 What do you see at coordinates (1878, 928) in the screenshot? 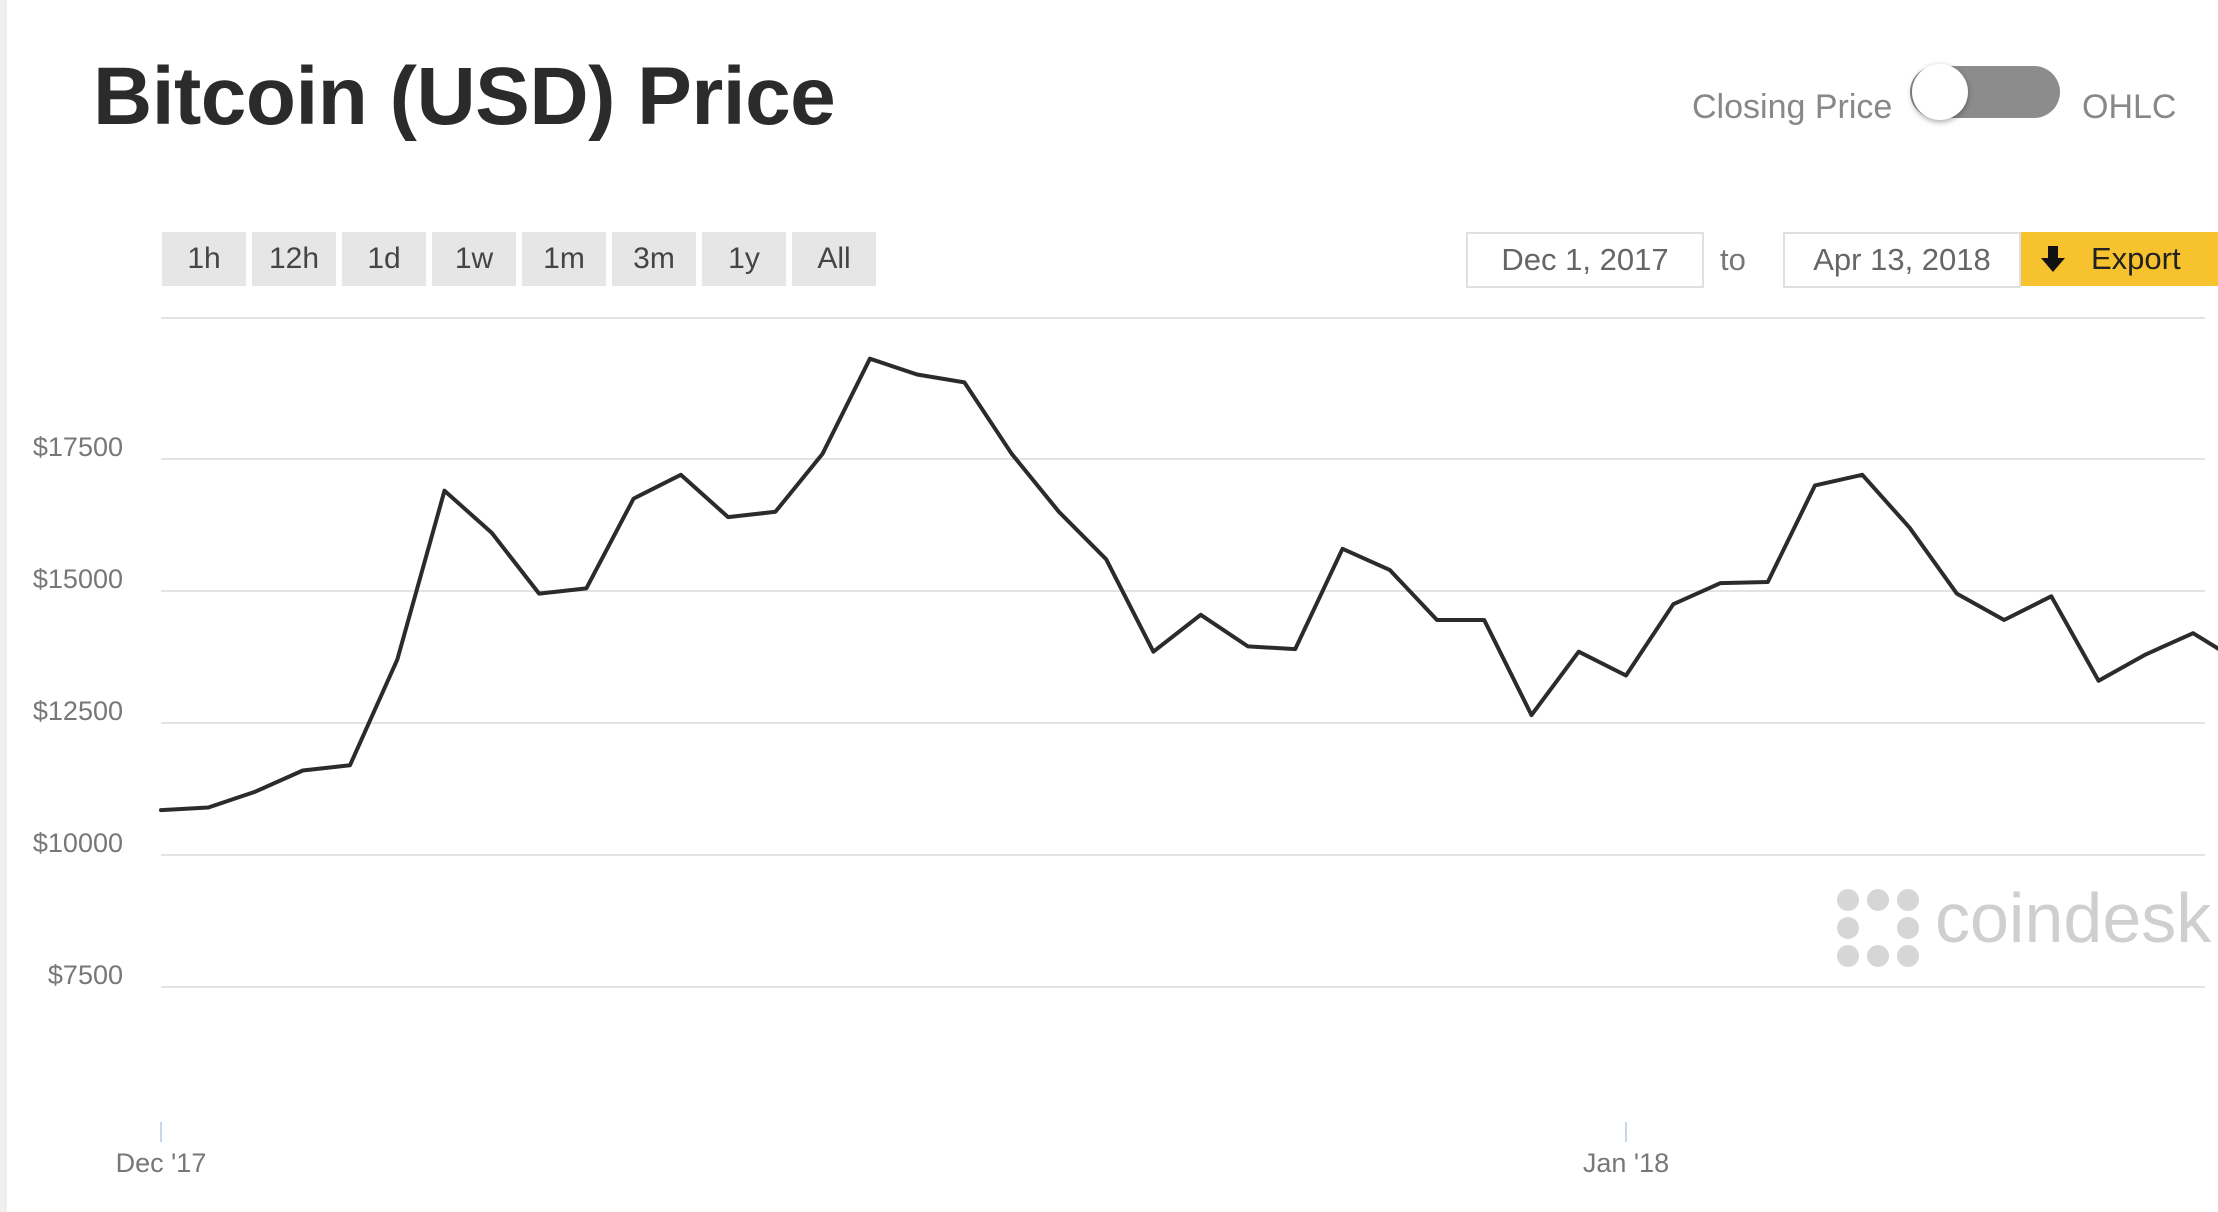
I see `coindesk-logo-icon` at bounding box center [1878, 928].